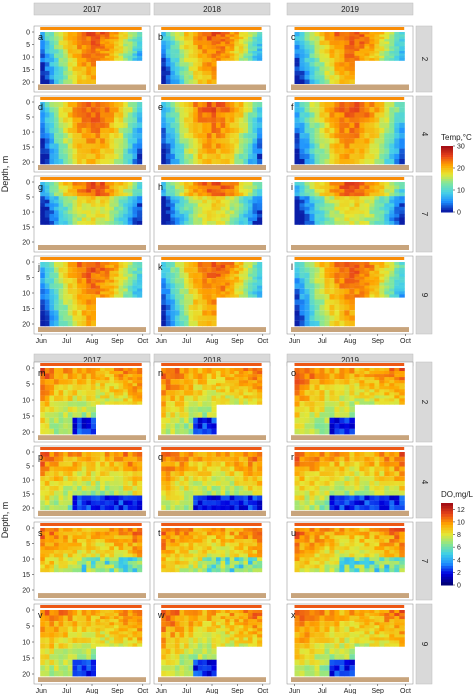  What do you see at coordinates (447, 204) in the screenshot?
I see `legend-swatch` at bounding box center [447, 204].